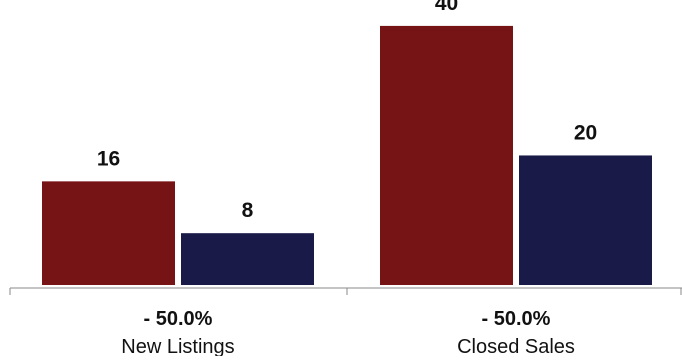 This screenshot has width=682, height=361. Describe the element at coordinates (516, 346) in the screenshot. I see `category-label: Closed Sales` at that location.